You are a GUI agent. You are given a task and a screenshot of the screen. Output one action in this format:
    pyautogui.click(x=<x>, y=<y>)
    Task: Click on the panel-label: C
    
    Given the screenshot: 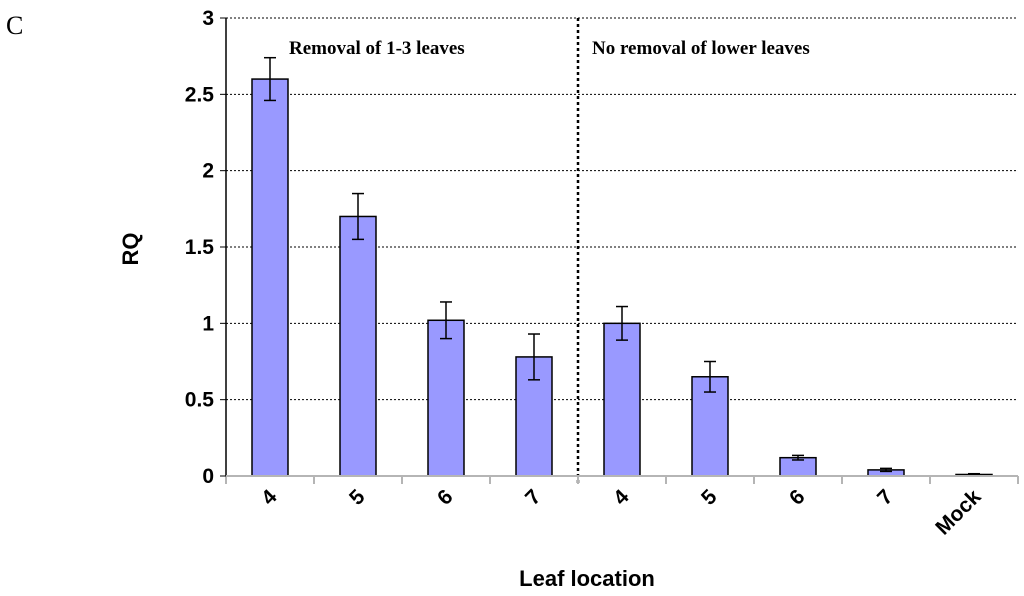 What is the action you would take?
    pyautogui.click(x=14, y=25)
    